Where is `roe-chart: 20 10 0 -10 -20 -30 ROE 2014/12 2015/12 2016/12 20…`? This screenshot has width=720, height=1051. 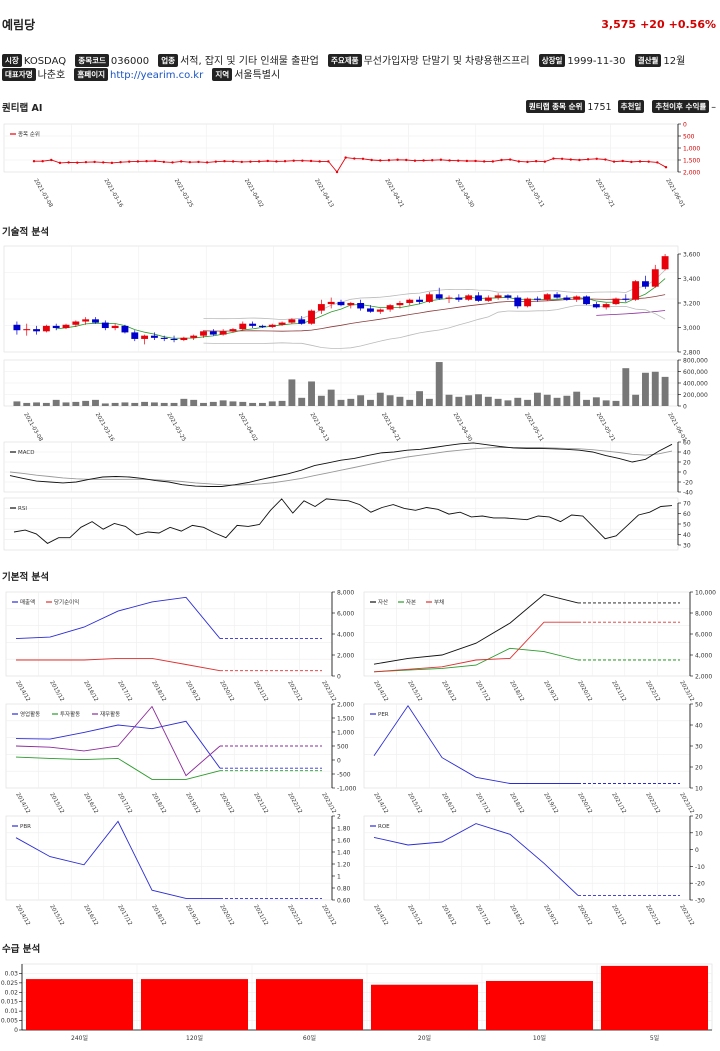 roe-chart: 20 10 0 -10 -20 -30 ROE 2014/12 2015/12 2016/12 20… is located at coordinates (534, 870).